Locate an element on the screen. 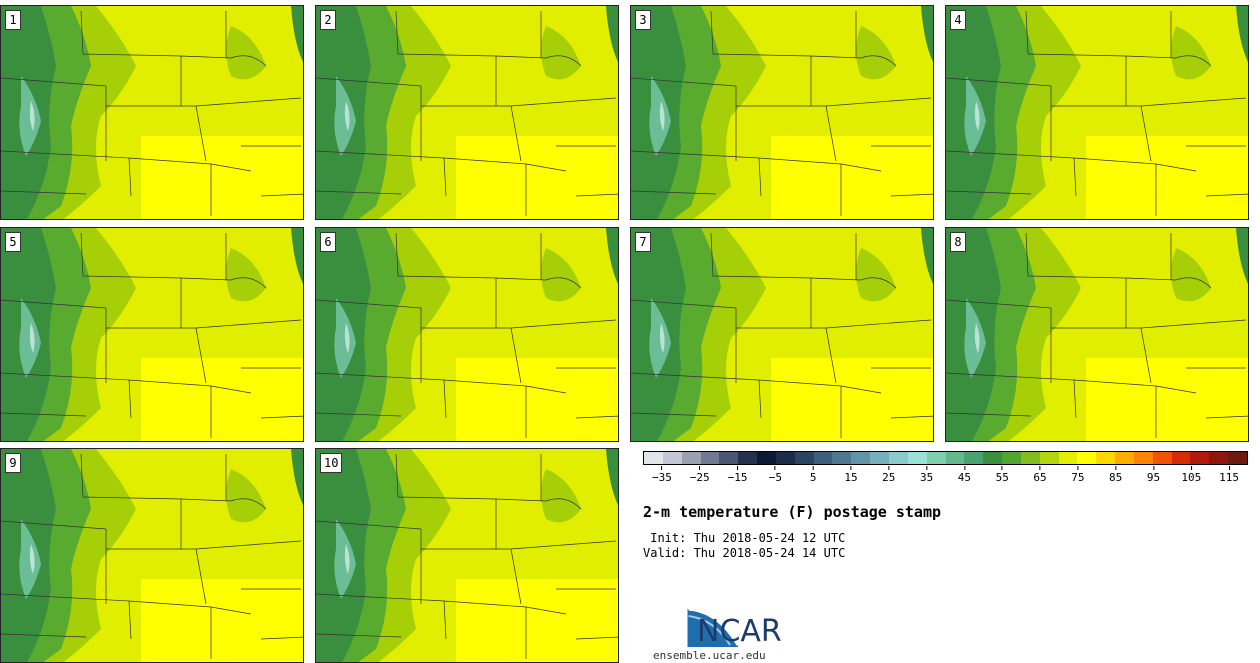 The height and width of the screenshot is (663, 1260). colorbar-tick-label: 45 is located at coordinates (964, 475).